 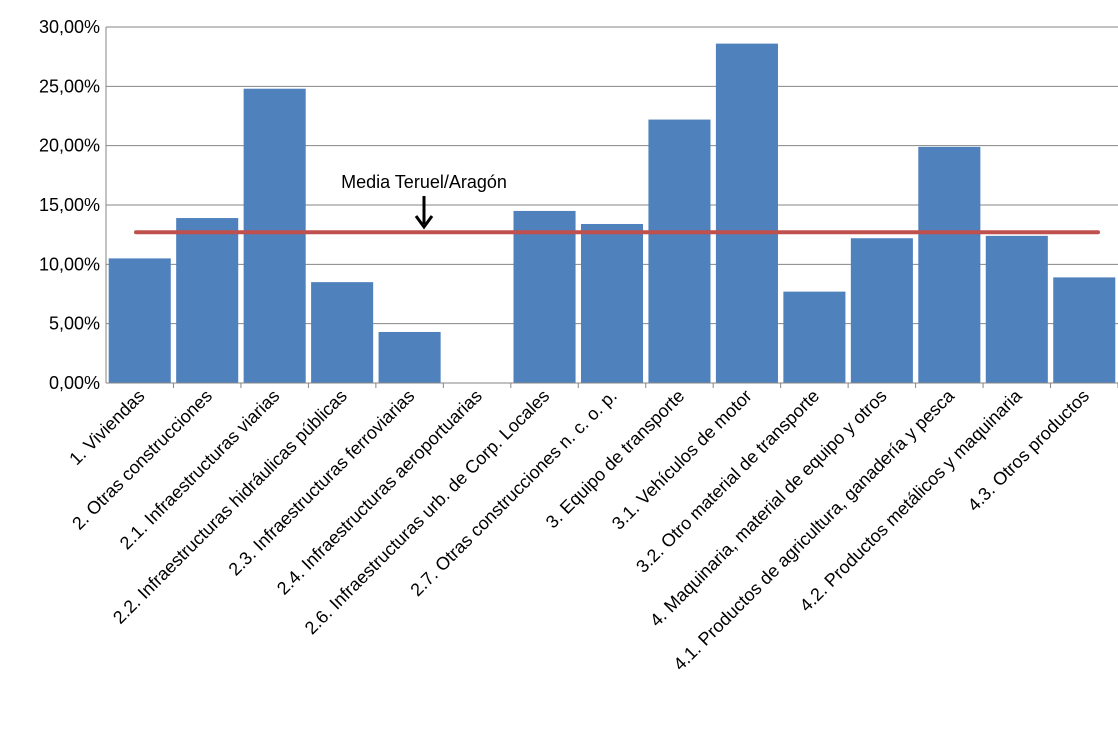 I want to click on x-category-label: 2. Otras construcciones, so click(x=142, y=460).